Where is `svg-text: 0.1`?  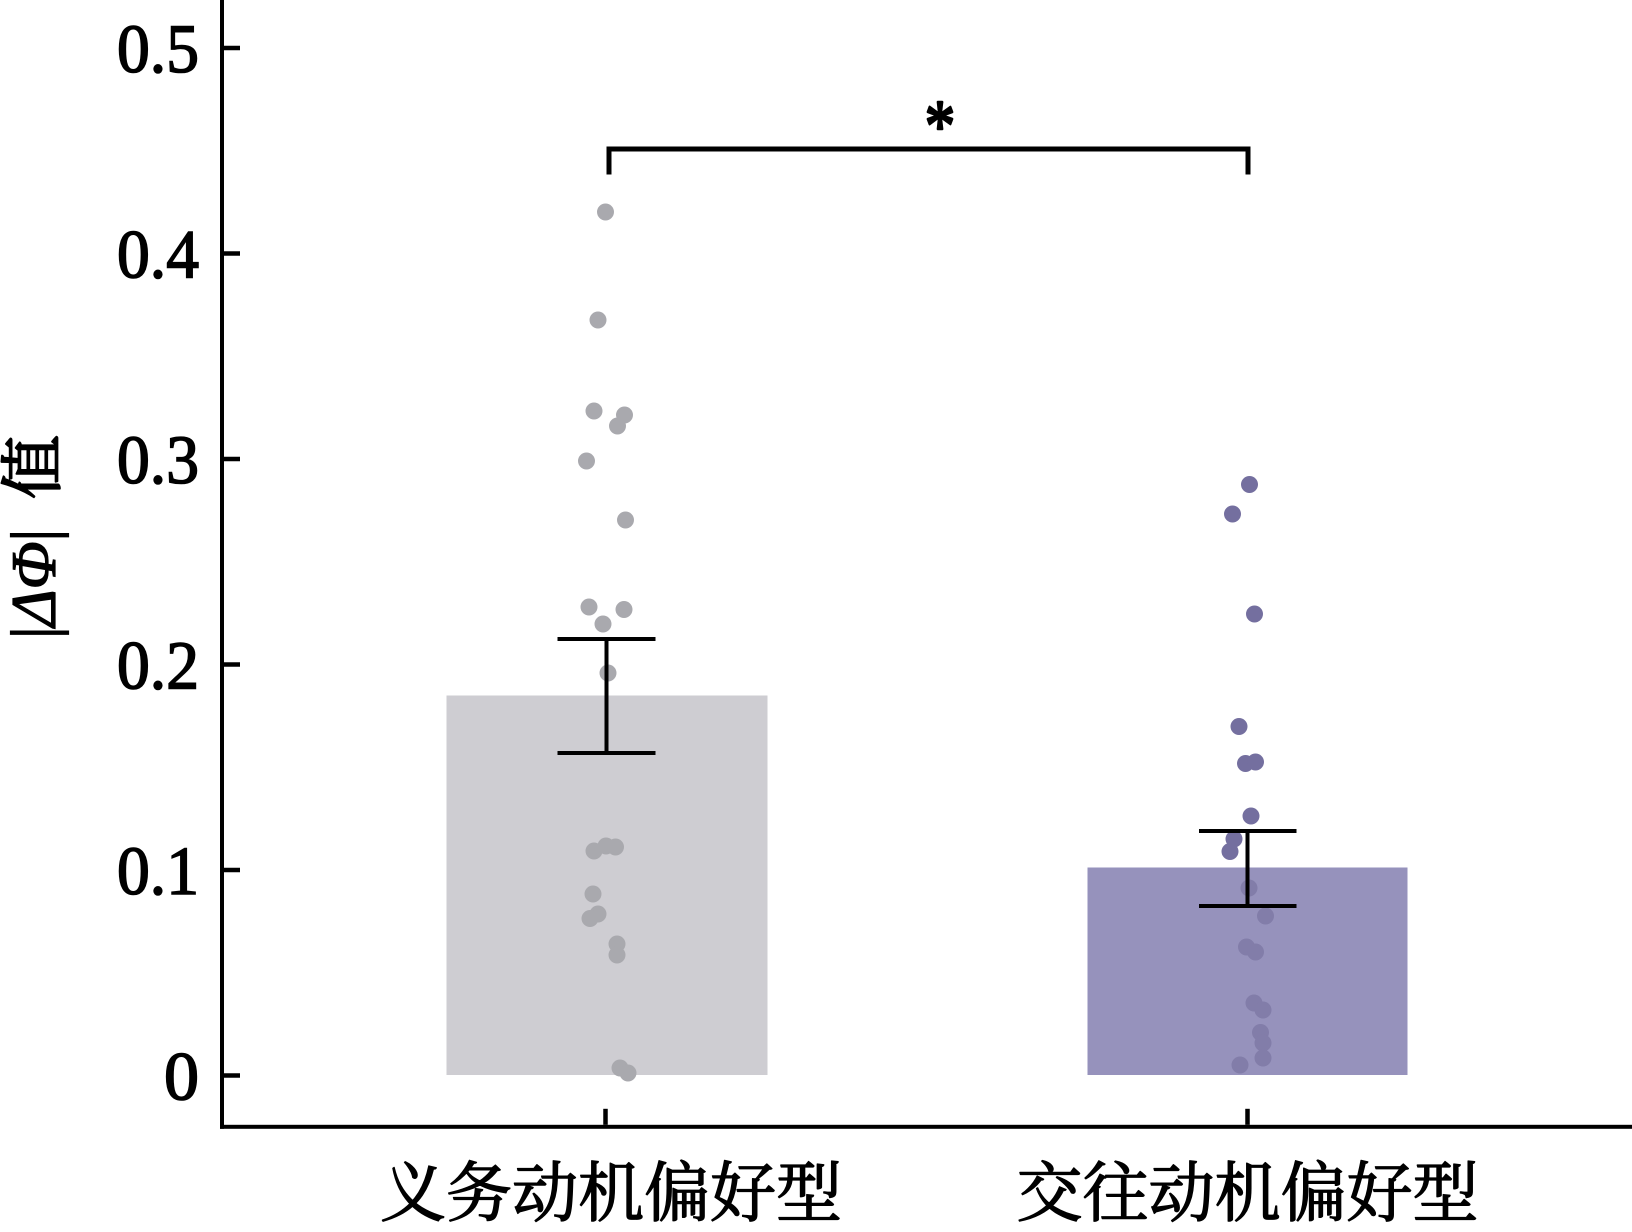 svg-text: 0.1 is located at coordinates (158, 871).